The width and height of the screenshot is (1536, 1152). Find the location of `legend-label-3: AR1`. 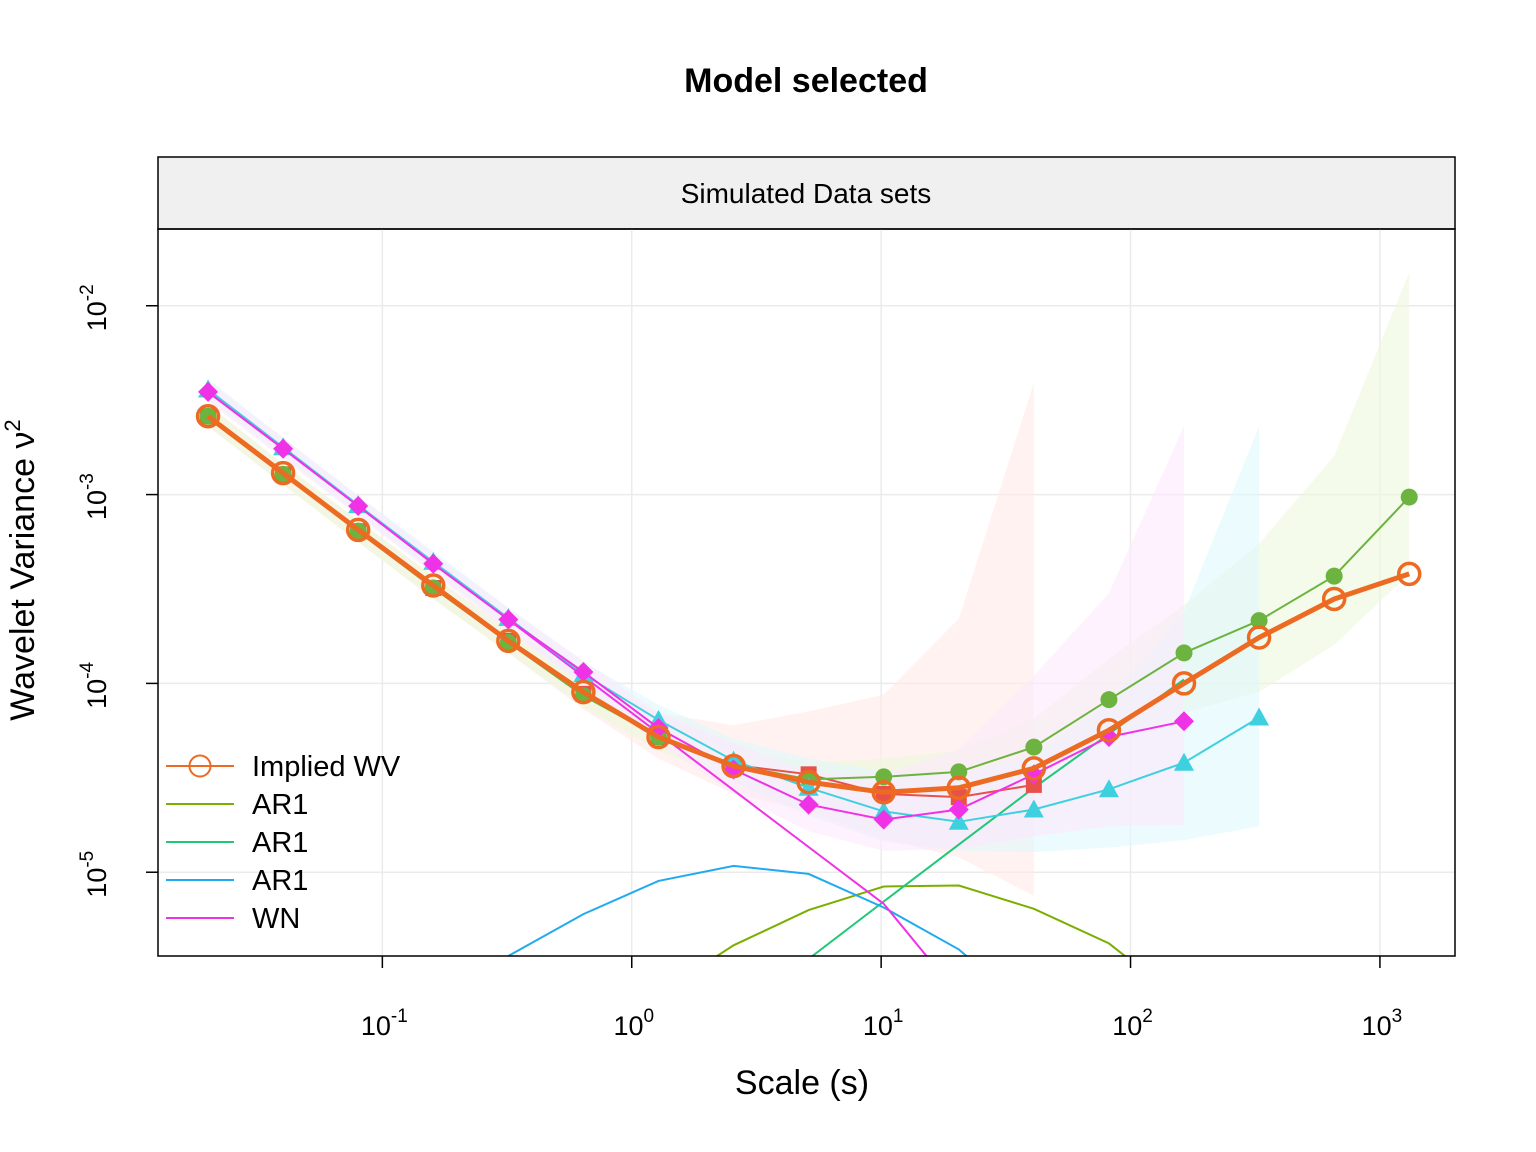

legend-label-3: AR1 is located at coordinates (280, 881).